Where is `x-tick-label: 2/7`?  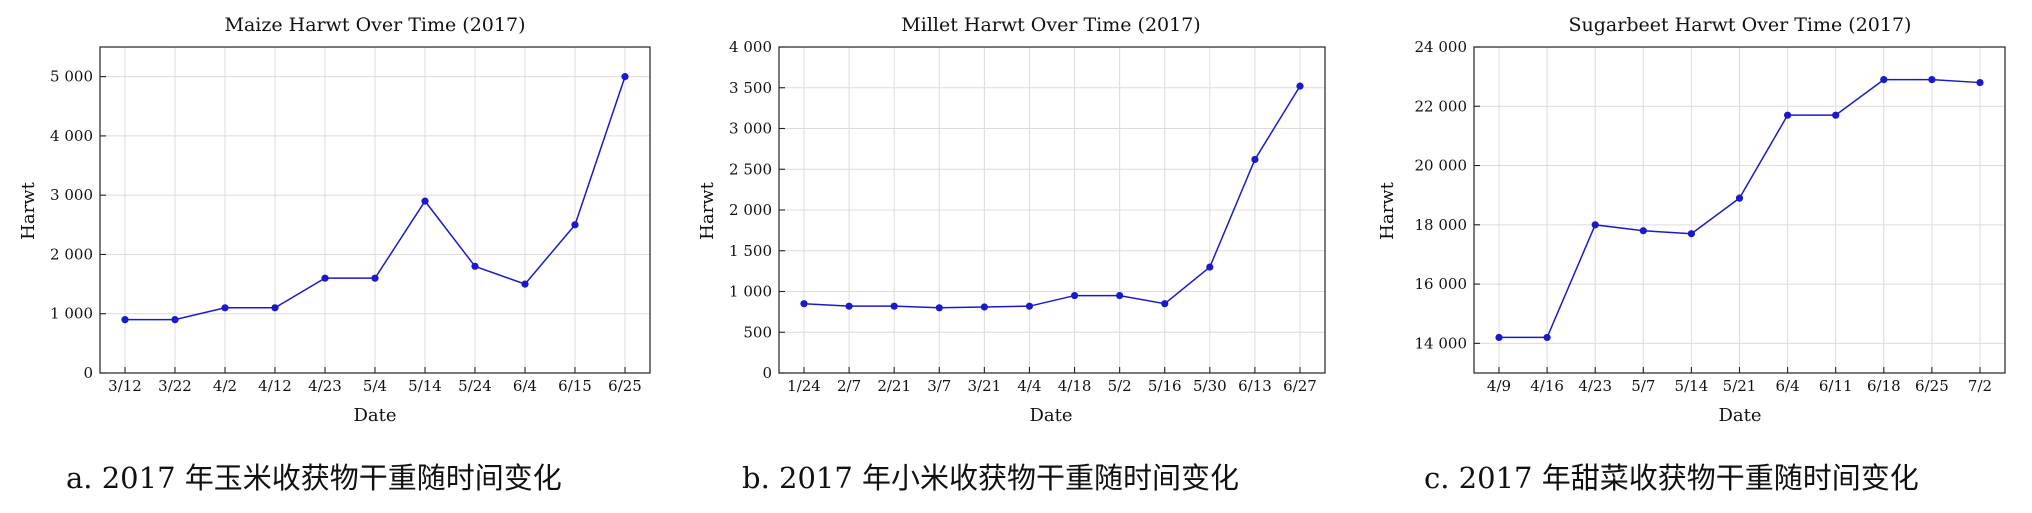 x-tick-label: 2/7 is located at coordinates (849, 386).